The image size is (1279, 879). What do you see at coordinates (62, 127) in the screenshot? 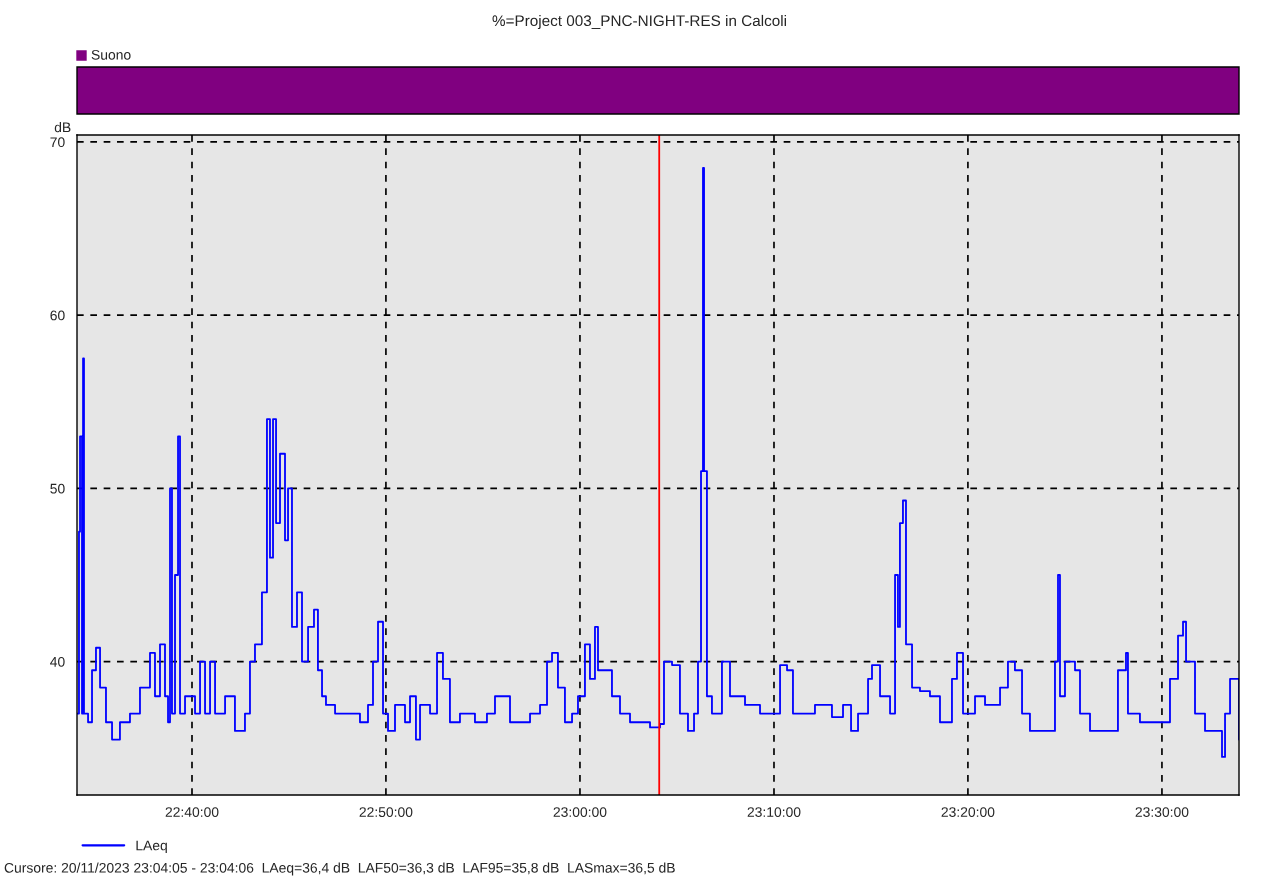
I see `y-axis-title: dB` at bounding box center [62, 127].